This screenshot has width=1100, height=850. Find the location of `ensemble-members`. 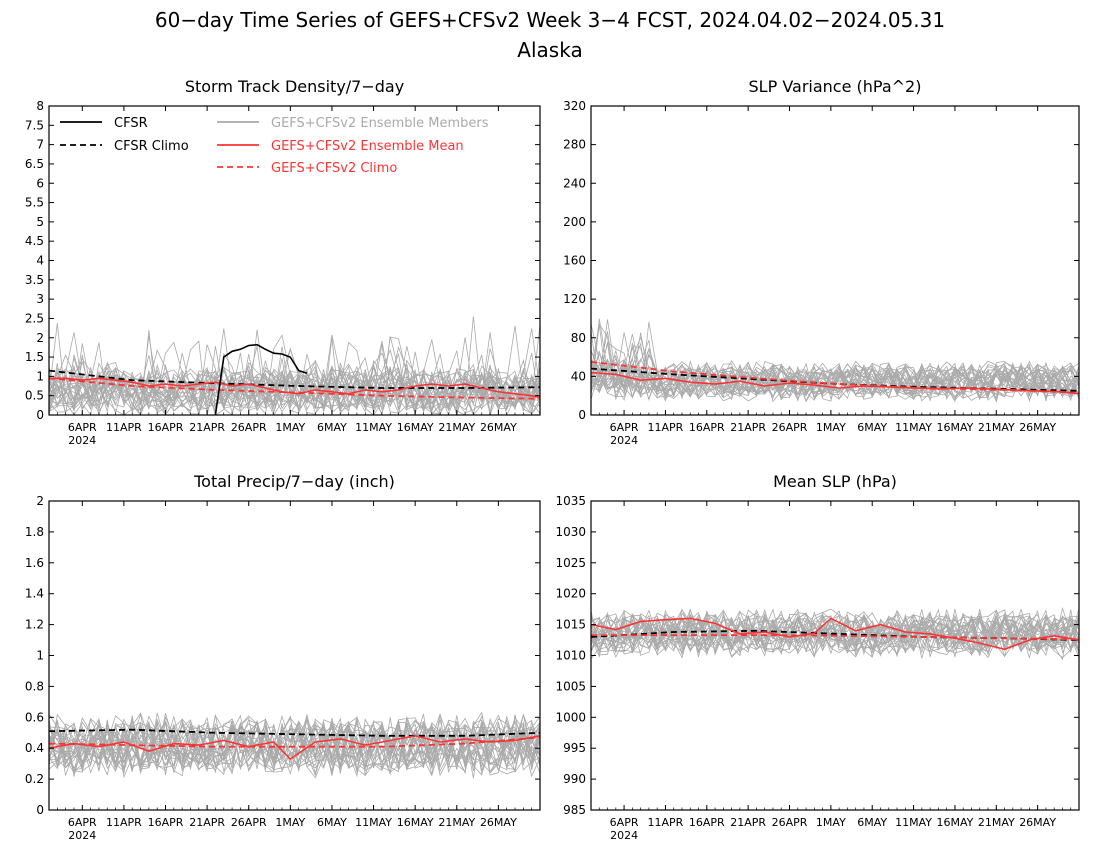

ensemble-members is located at coordinates (294, 365).